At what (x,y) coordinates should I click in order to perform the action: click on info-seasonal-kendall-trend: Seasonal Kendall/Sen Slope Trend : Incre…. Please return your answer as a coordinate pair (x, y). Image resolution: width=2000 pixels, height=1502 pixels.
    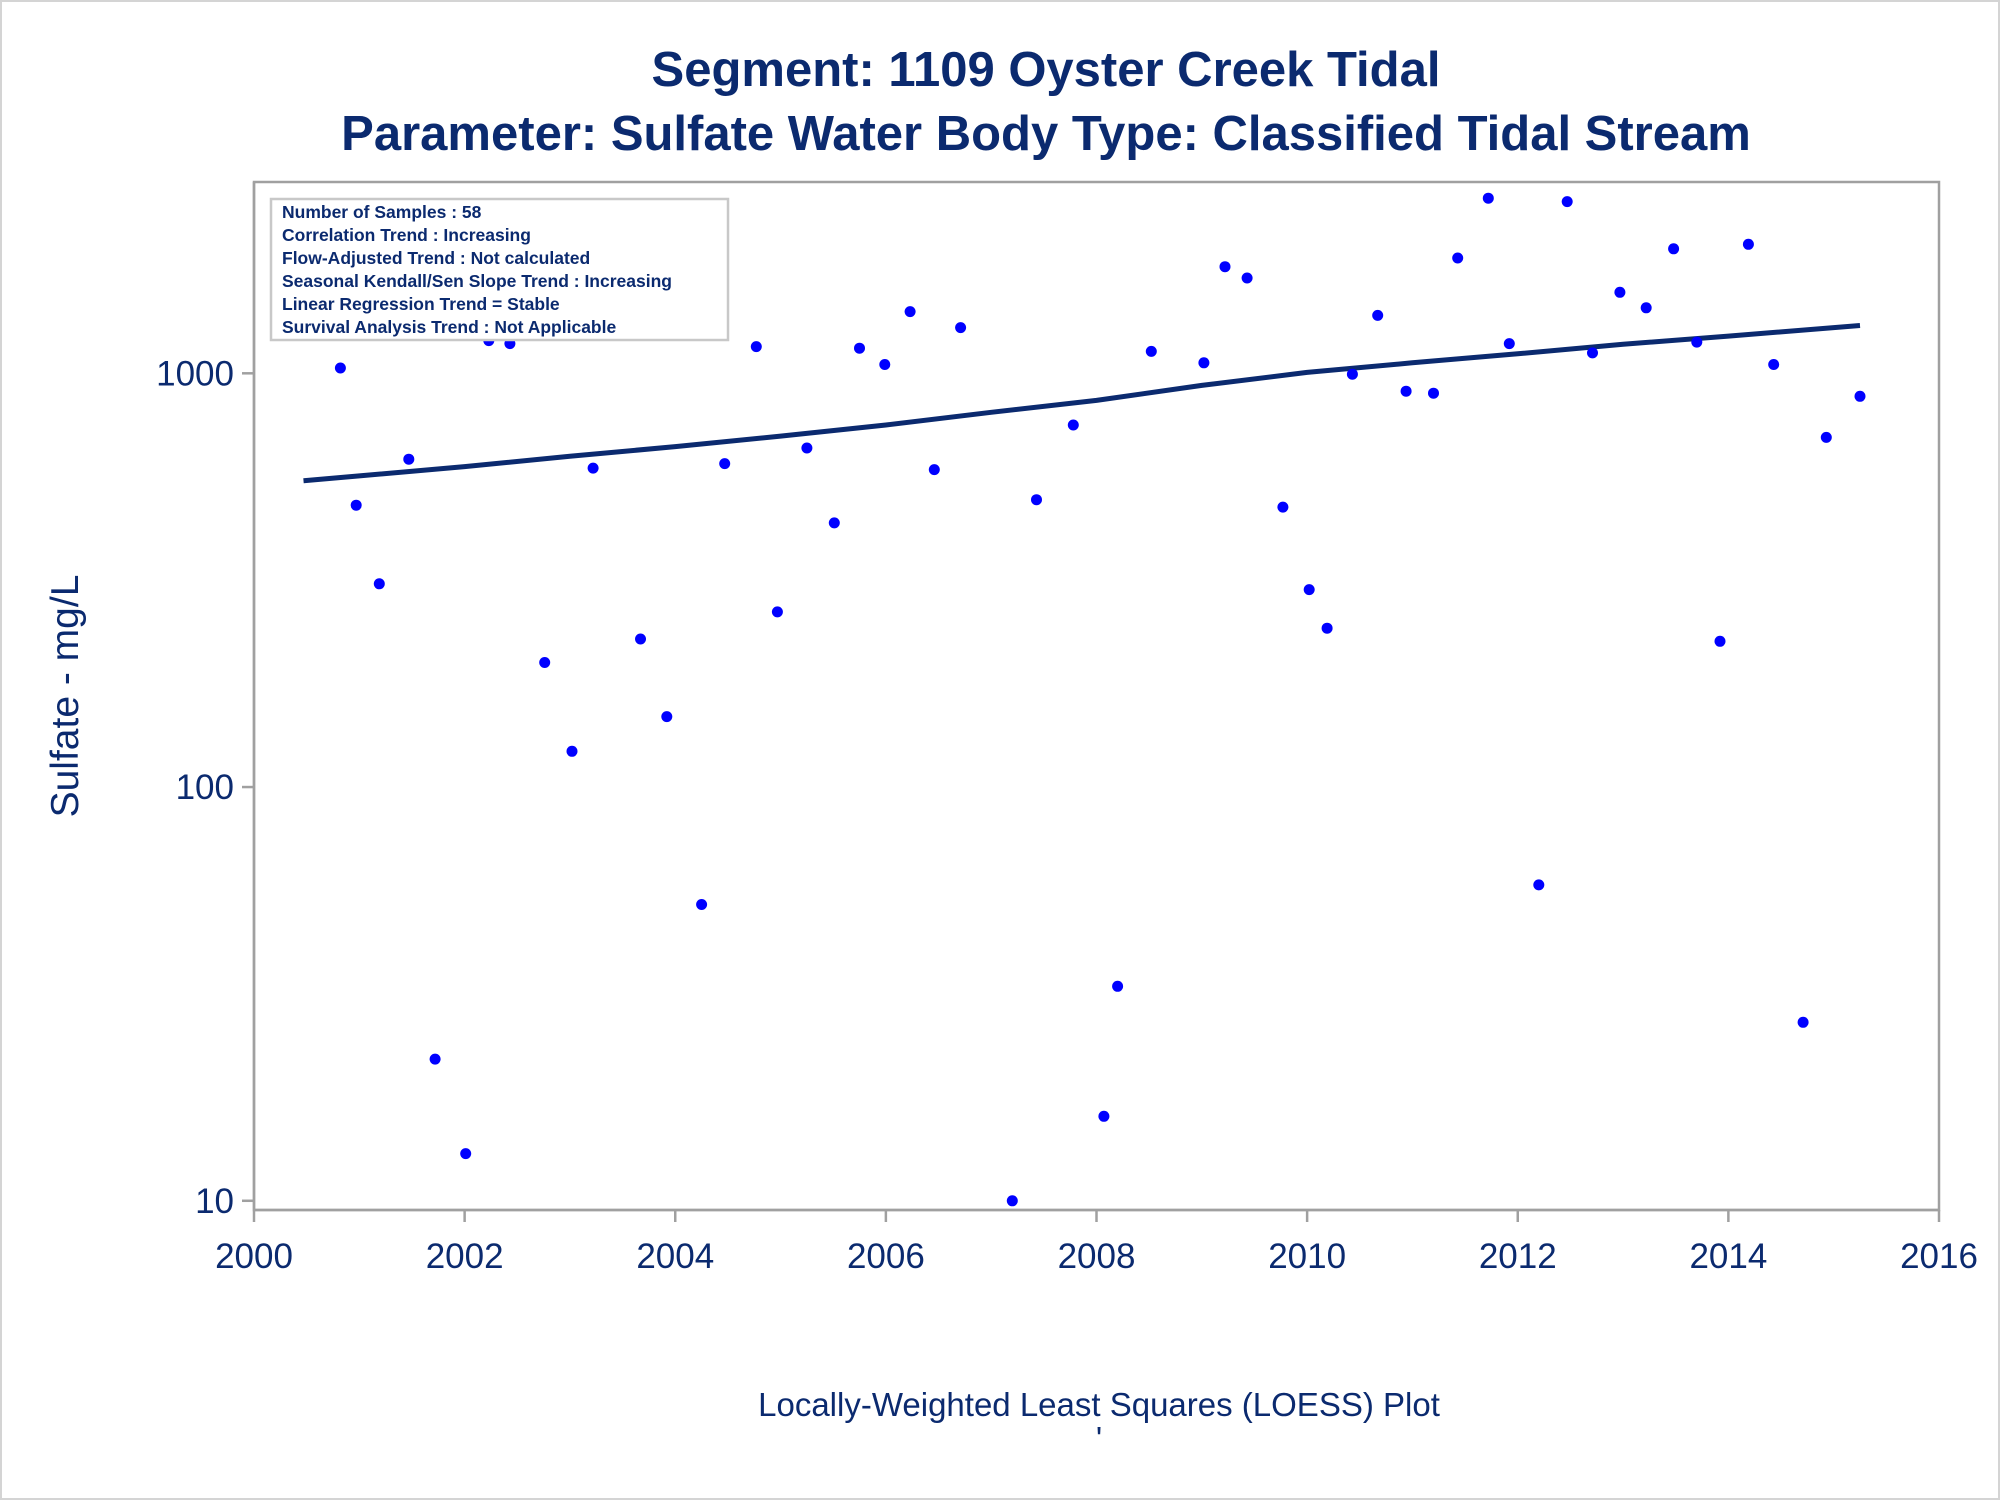
    Looking at the image, I should click on (477, 281).